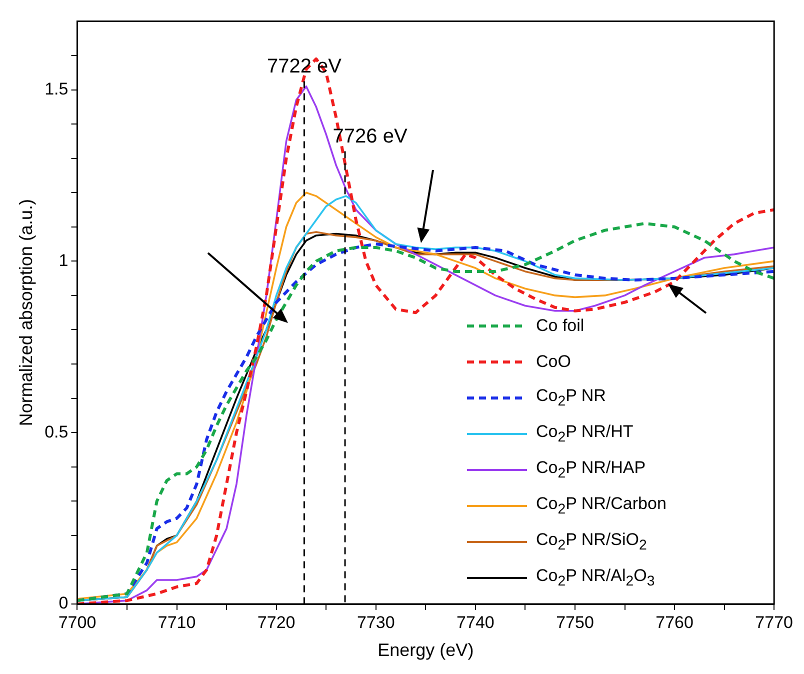  What do you see at coordinates (56, 88) in the screenshot?
I see `y-tick-label: 1.5` at bounding box center [56, 88].